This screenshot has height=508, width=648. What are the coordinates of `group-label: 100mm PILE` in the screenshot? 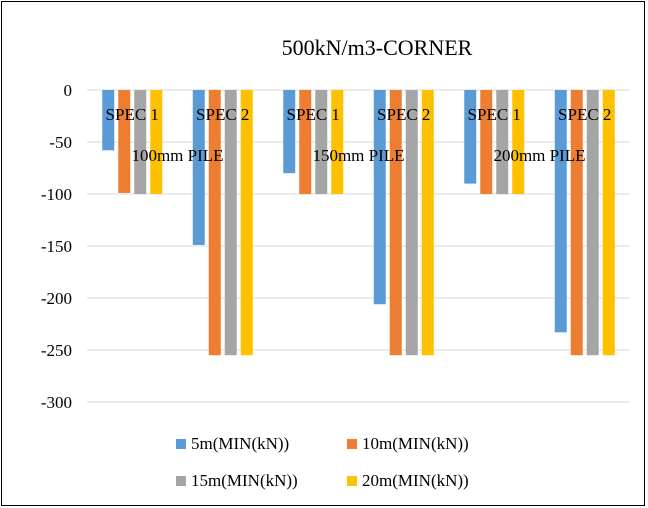 It's located at (177, 155).